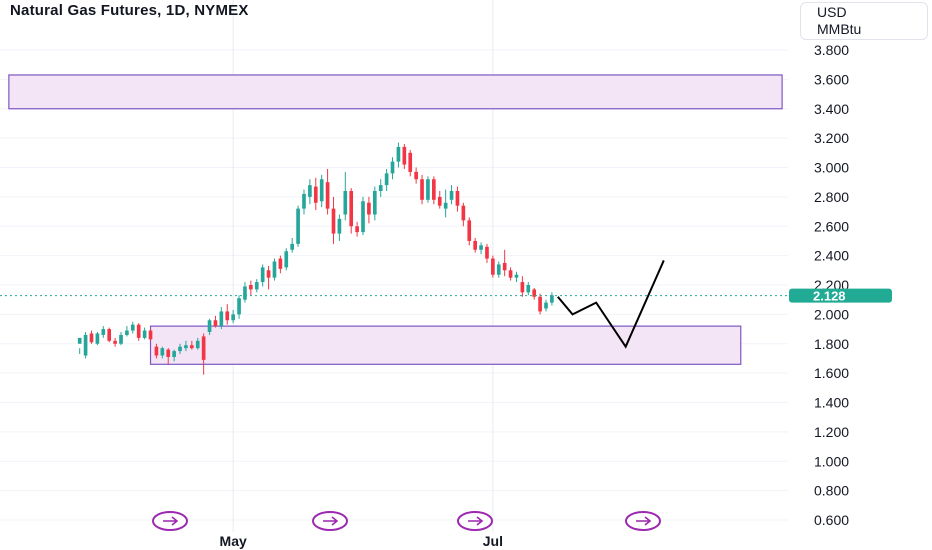 This screenshot has height=550, width=932. What do you see at coordinates (864, 21) in the screenshot?
I see `currency-unit-box: USD MMBtu` at bounding box center [864, 21].